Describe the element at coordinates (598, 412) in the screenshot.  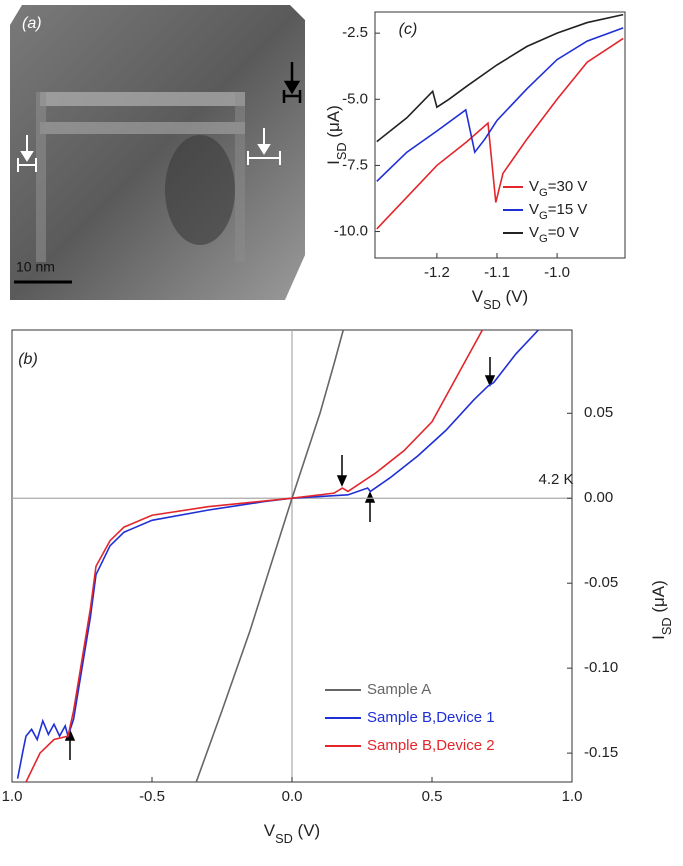
I see `y-tick-label: 0.05` at that location.